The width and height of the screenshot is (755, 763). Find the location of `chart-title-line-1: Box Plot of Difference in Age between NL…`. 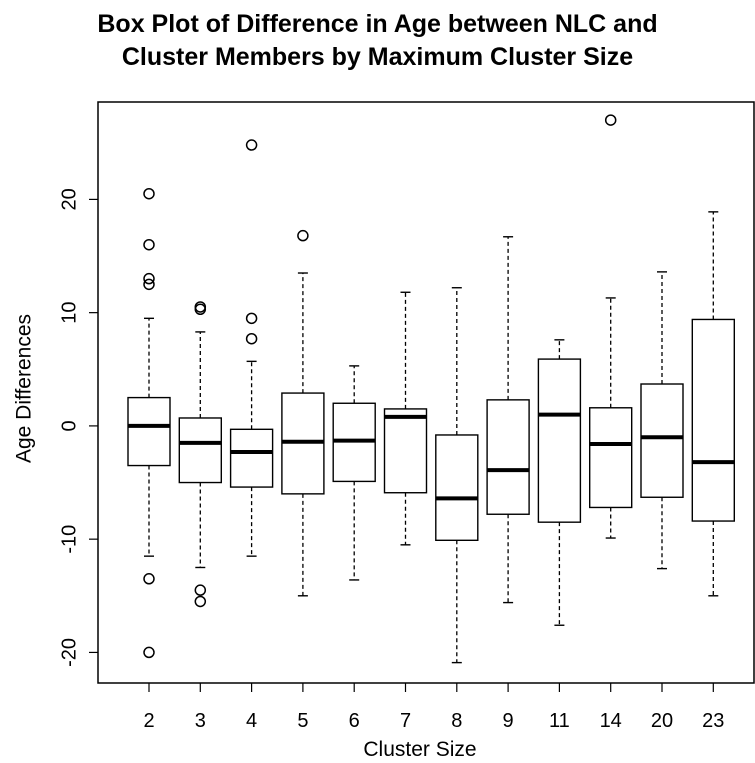

chart-title-line-1: Box Plot of Difference in Age between NL… is located at coordinates (377, 24).